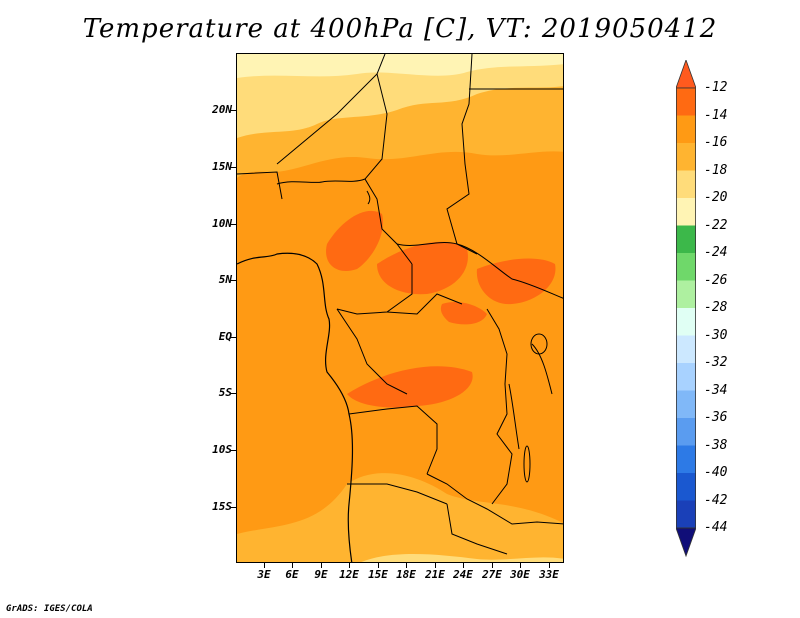 The image size is (800, 618). What do you see at coordinates (716, 115) in the screenshot?
I see `colorbar-label: -14` at bounding box center [716, 115].